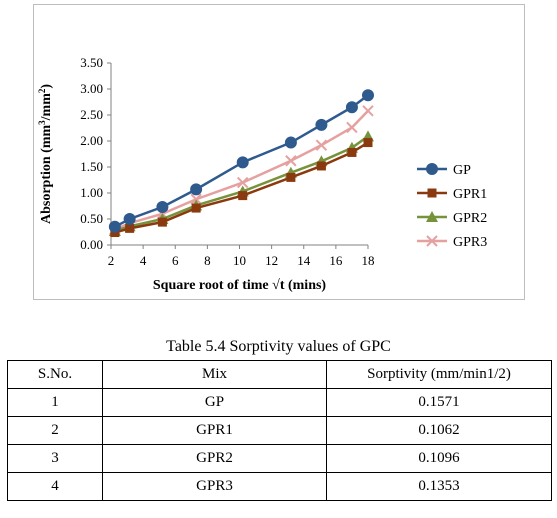 The width and height of the screenshot is (557, 518). I want to click on y-tick-label: 0.00, so click(91, 244).